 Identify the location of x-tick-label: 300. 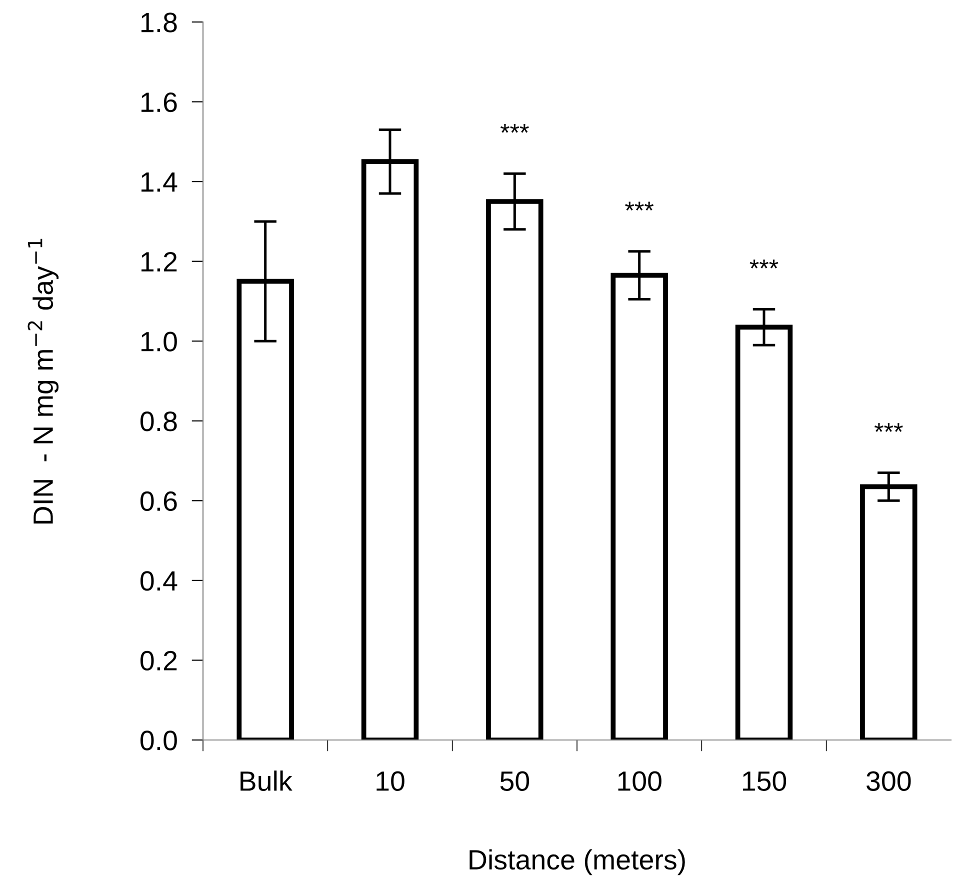
(888, 781).